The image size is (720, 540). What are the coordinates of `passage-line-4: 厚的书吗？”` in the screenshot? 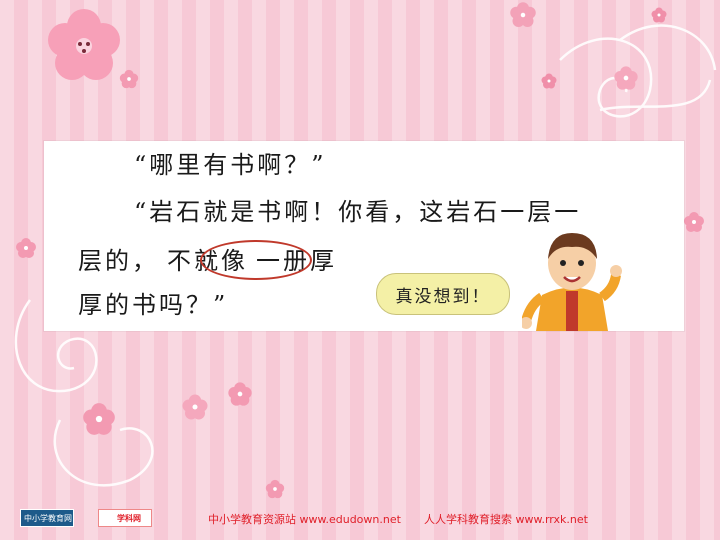 It's located at (153, 305).